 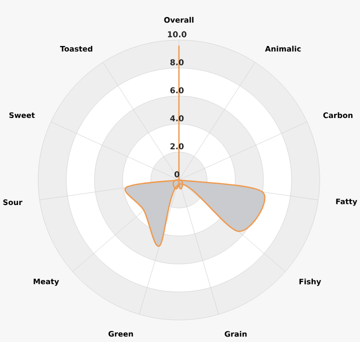 I want to click on y-tick-label: 10.0, so click(x=177, y=34).